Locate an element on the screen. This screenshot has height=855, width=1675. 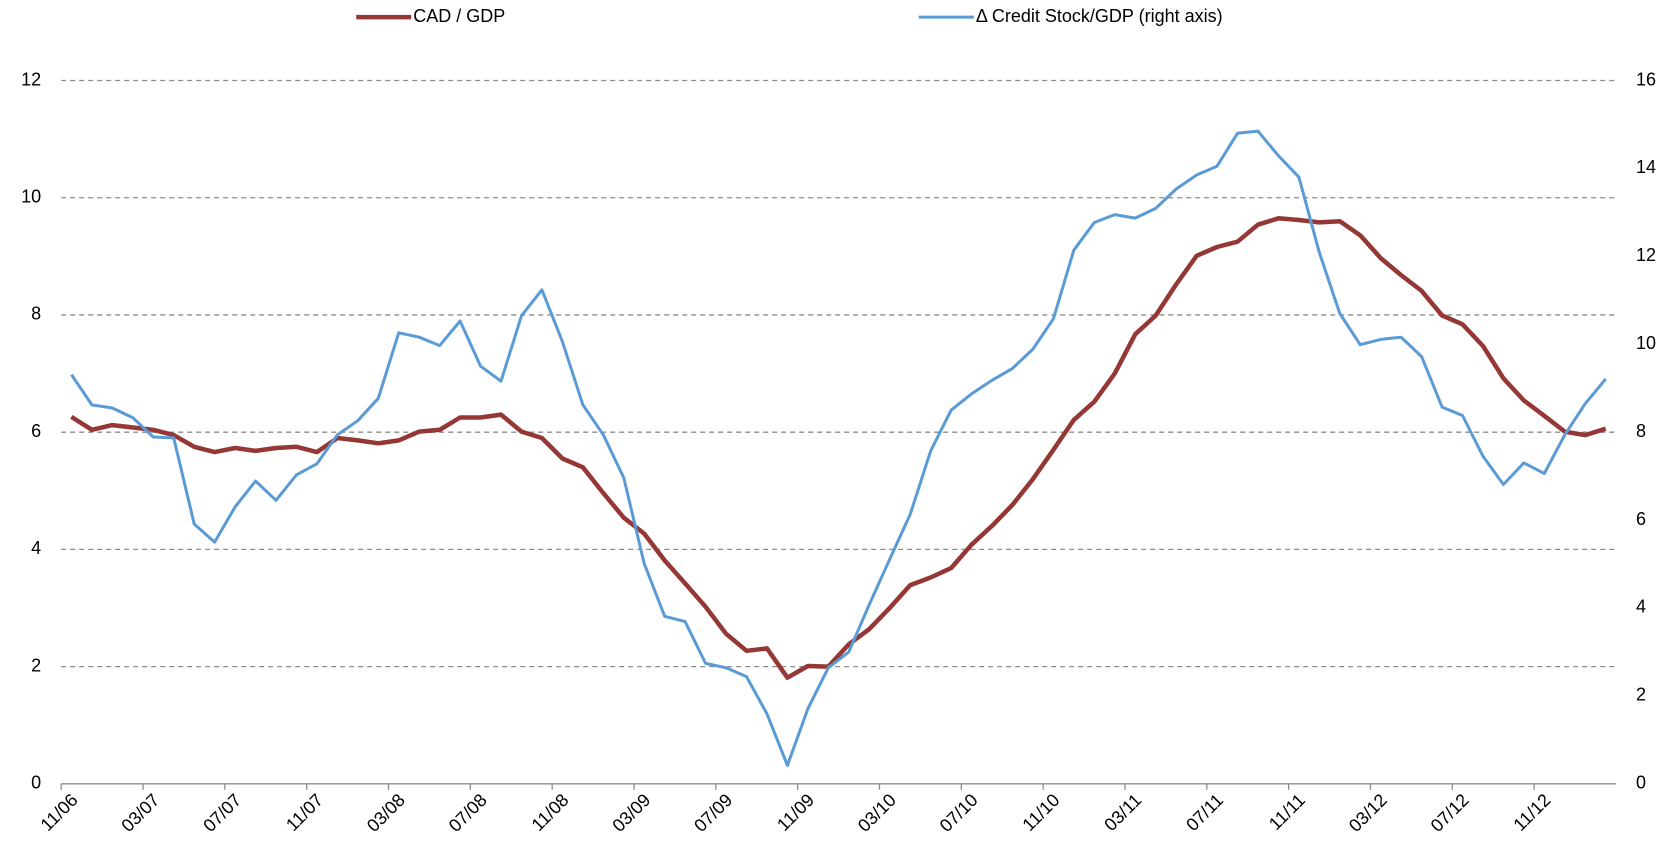
x-tick-label: 11/07 is located at coordinates (304, 812).